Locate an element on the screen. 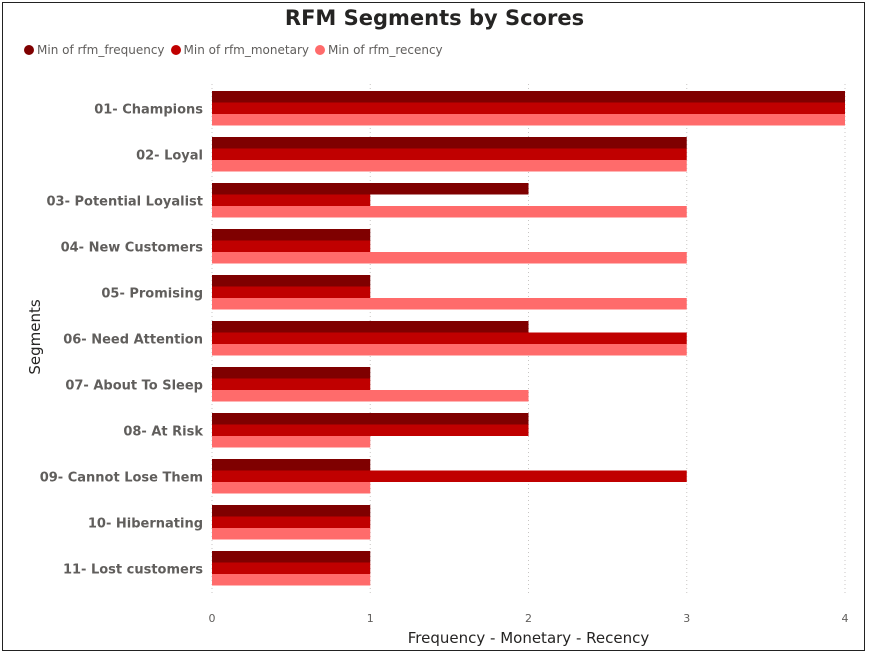 The image size is (869, 655). legend-marker-recency is located at coordinates (319, 50).